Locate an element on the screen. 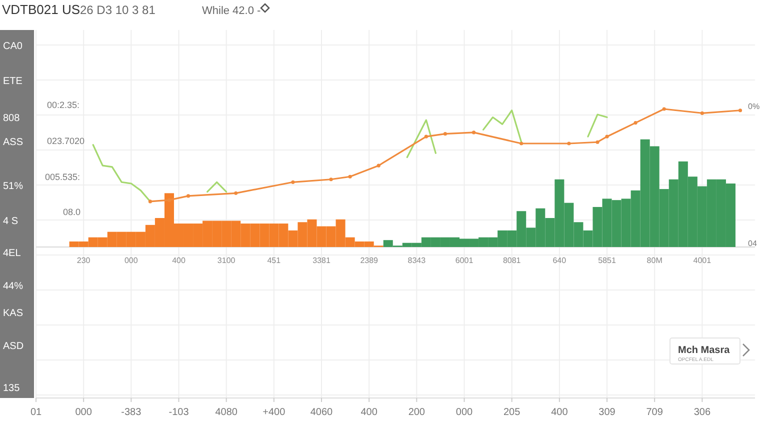  text: 4EL is located at coordinates (12, 253).